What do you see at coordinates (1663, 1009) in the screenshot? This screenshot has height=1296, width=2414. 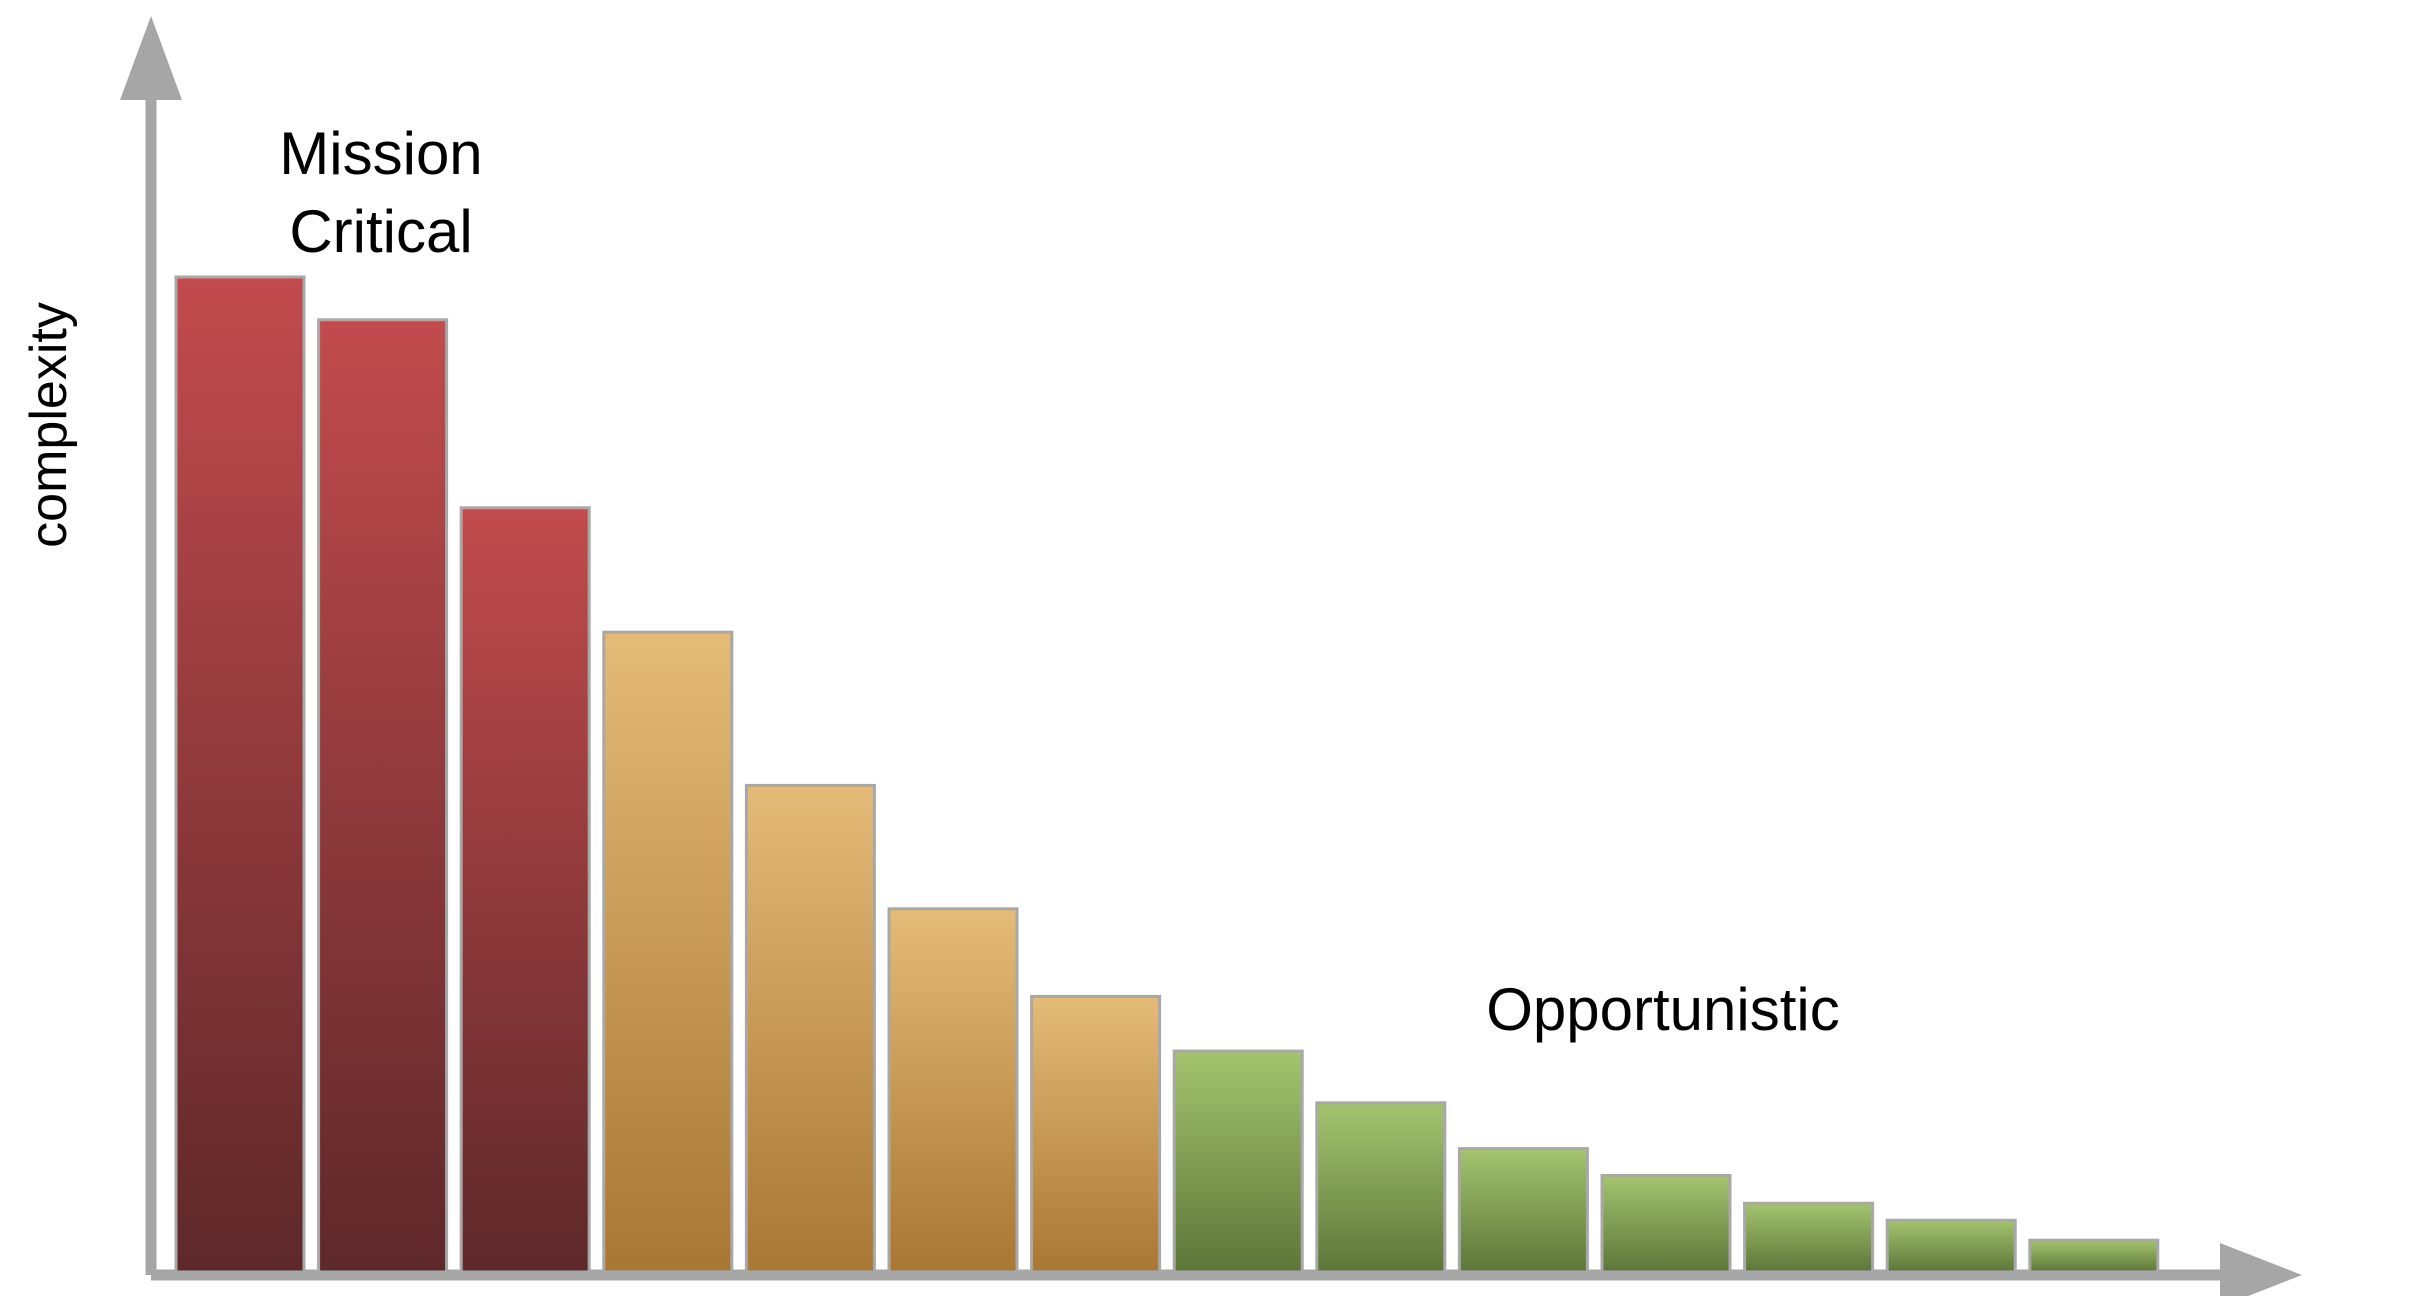 I see `opportunistic-label: Opportunistic` at bounding box center [1663, 1009].